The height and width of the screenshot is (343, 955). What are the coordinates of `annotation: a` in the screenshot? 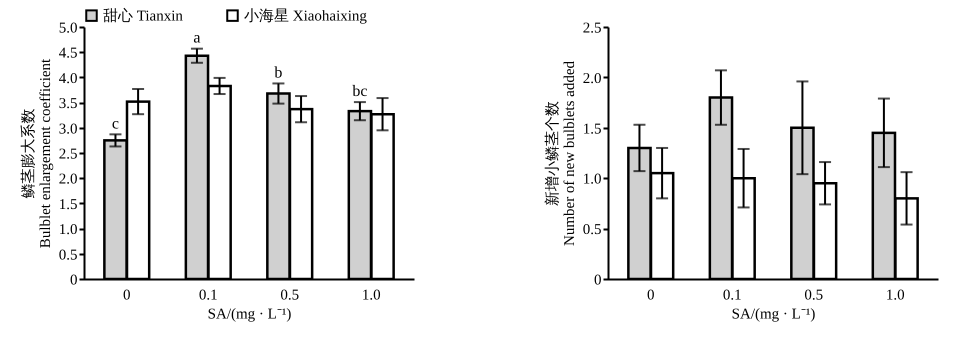 It's located at (196, 38).